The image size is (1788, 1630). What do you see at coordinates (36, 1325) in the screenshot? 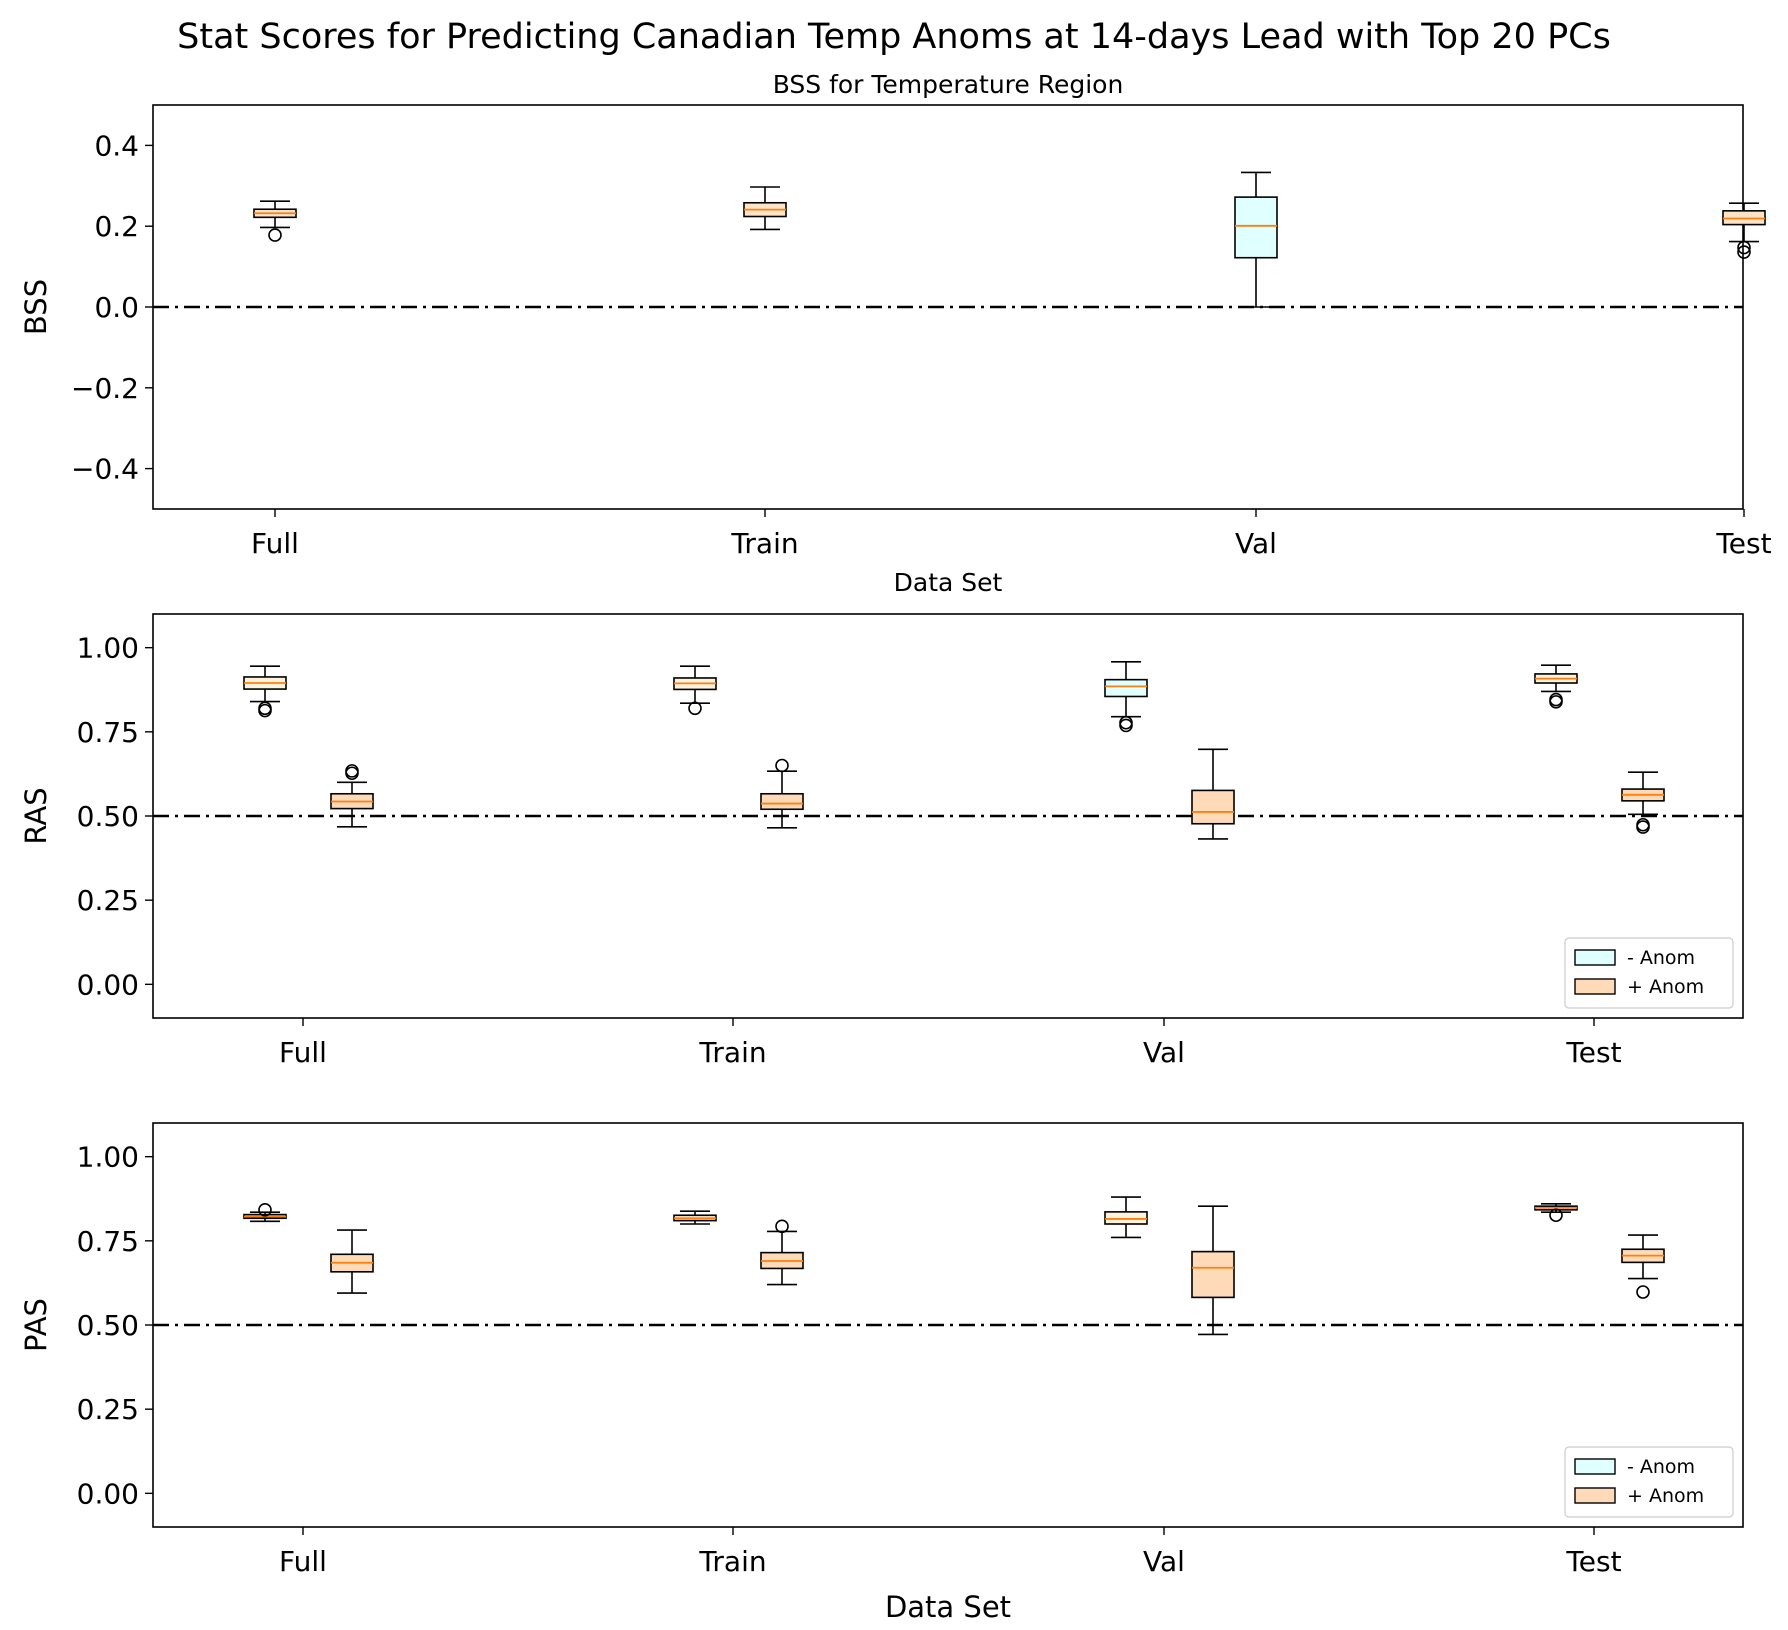
I see `y-axis-label: PAS` at bounding box center [36, 1325].